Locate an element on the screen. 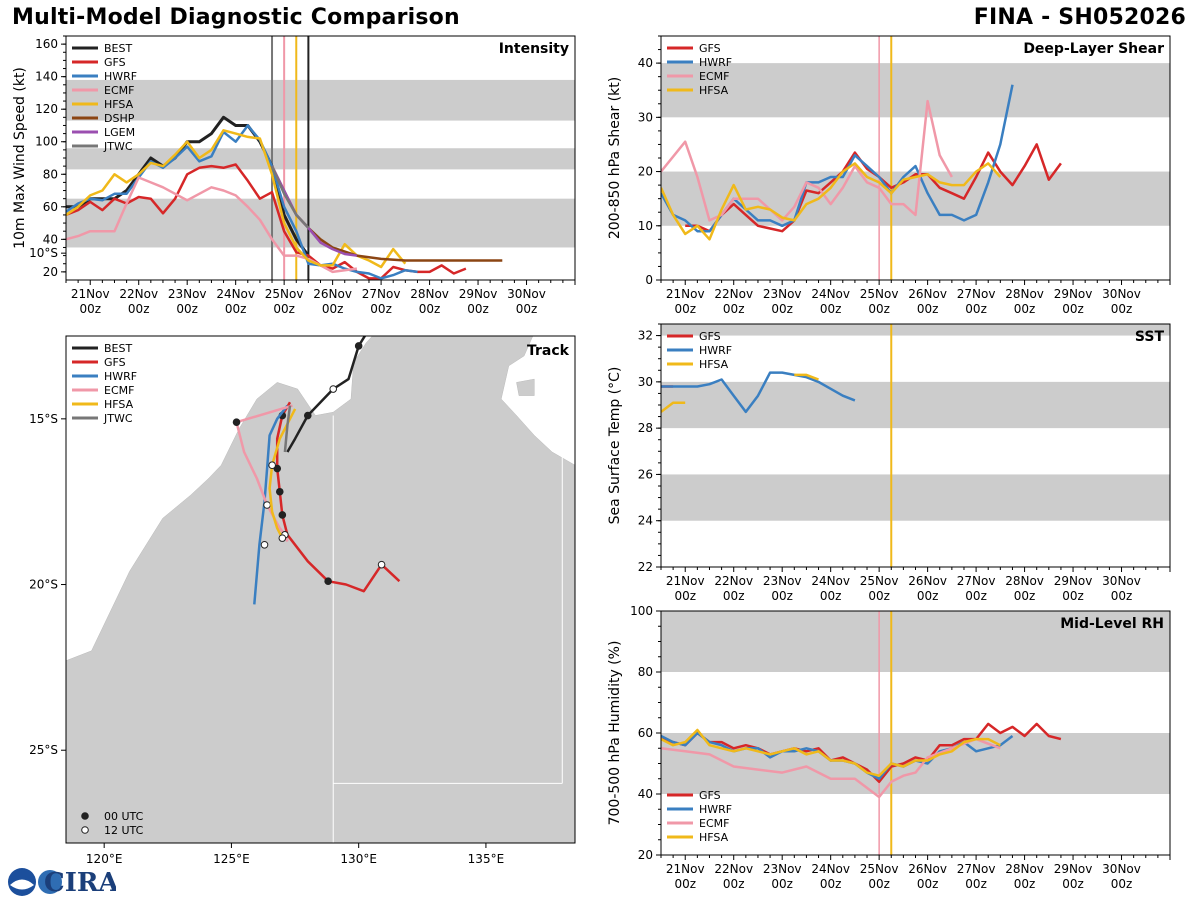 The height and width of the screenshot is (900, 1200). panel-frame is located at coordinates (915, 445).